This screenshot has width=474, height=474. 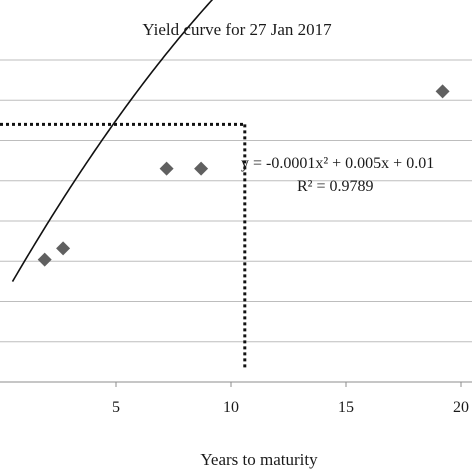 What do you see at coordinates (116, 407) in the screenshot?
I see `x-tick-label: 5` at bounding box center [116, 407].